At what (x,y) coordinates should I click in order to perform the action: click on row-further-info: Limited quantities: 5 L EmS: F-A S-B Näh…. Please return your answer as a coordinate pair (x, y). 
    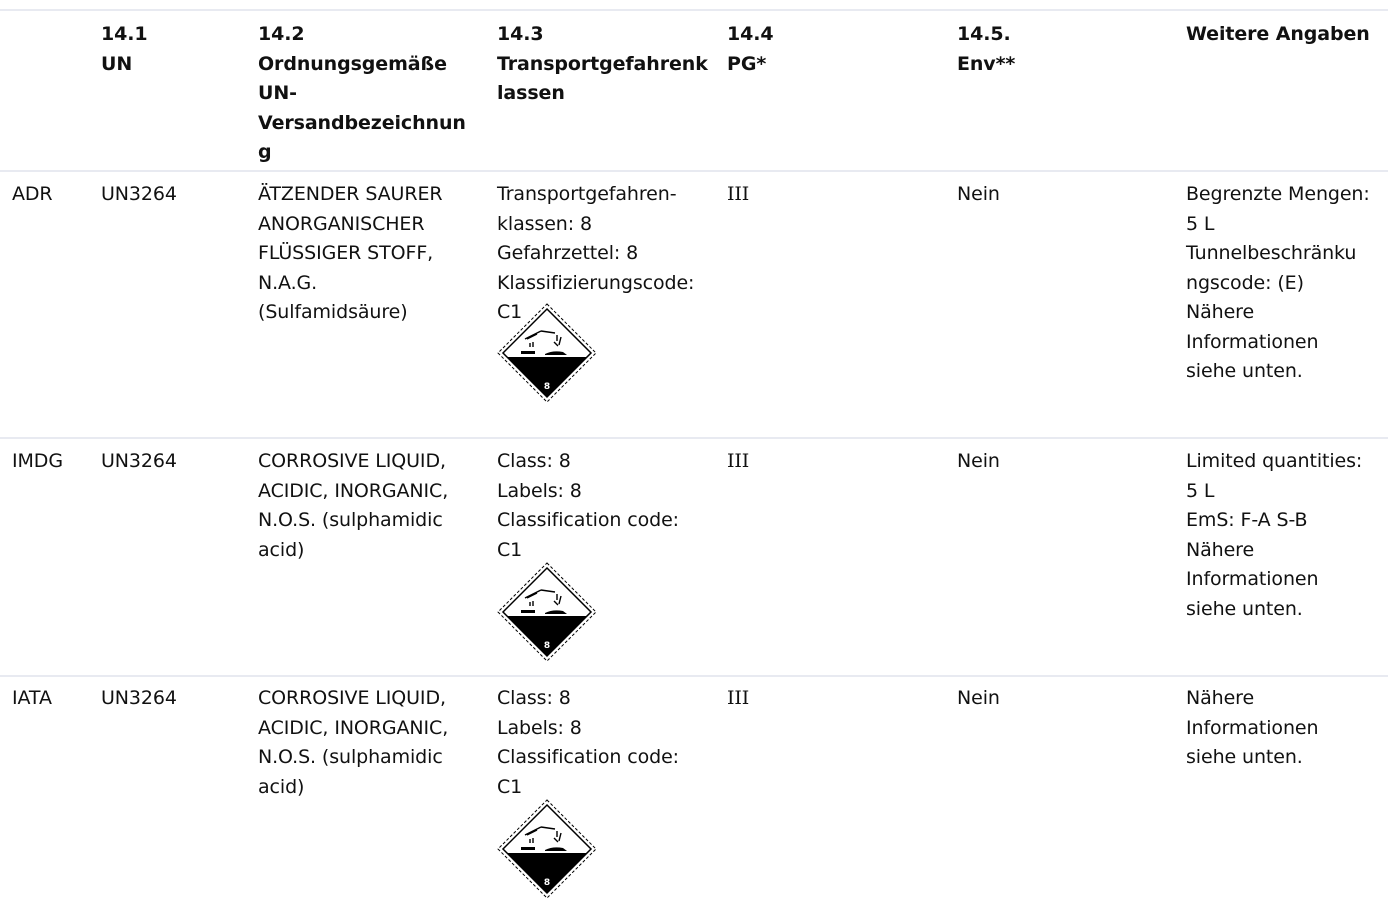
    Looking at the image, I should click on (1274, 535).